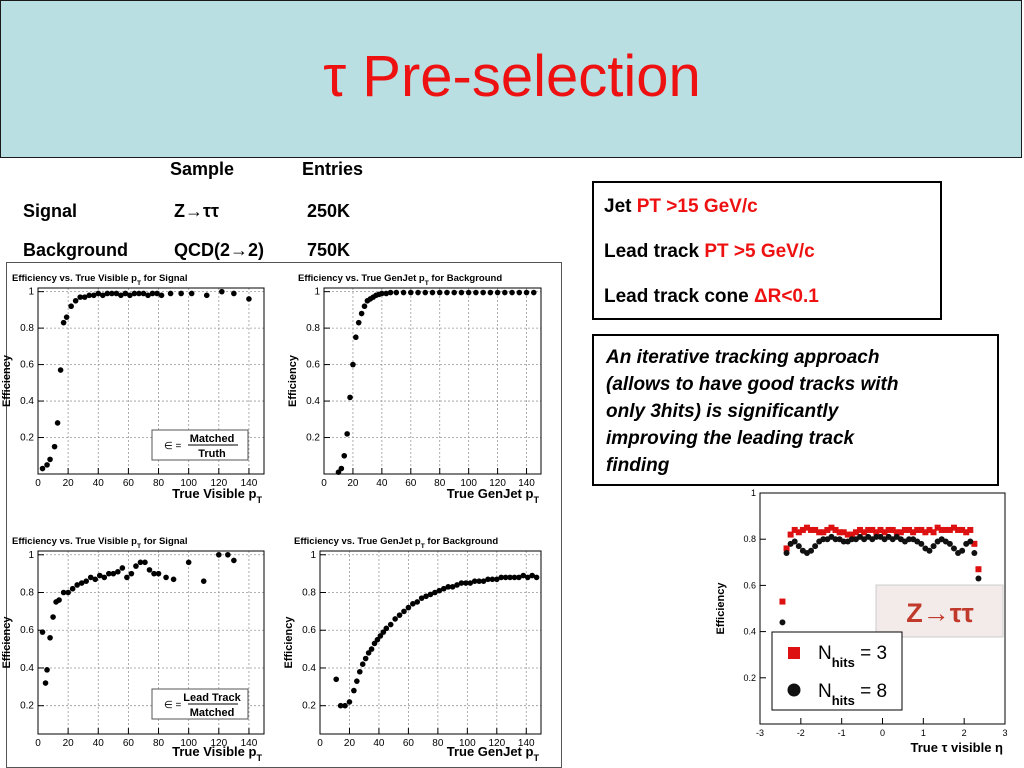  What do you see at coordinates (430, 642) in the screenshot?
I see `chart4-frame` at bounding box center [430, 642].